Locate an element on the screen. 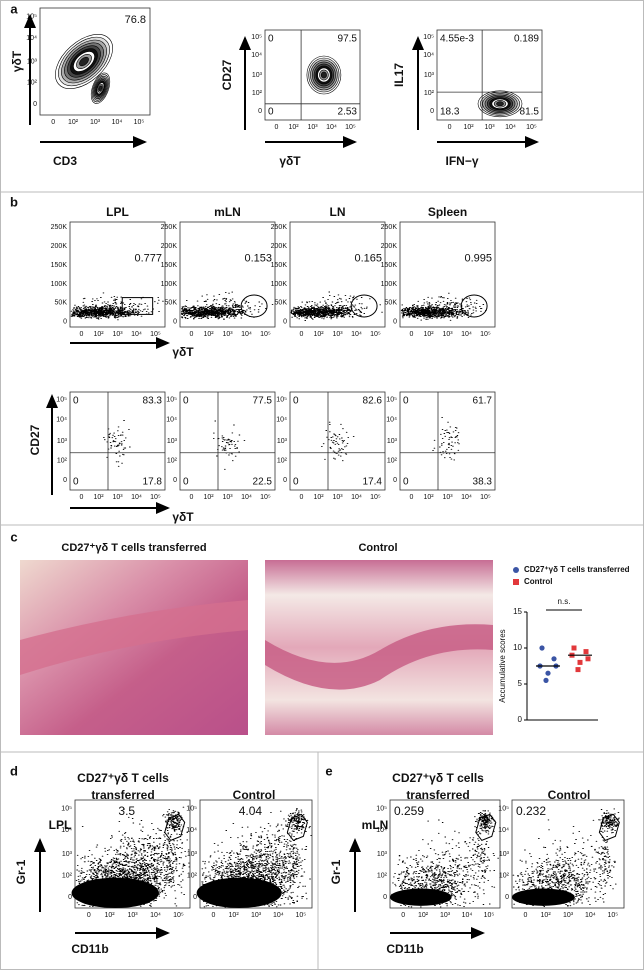 This screenshot has height=970, width=644. panel-label: a is located at coordinates (14, 8).